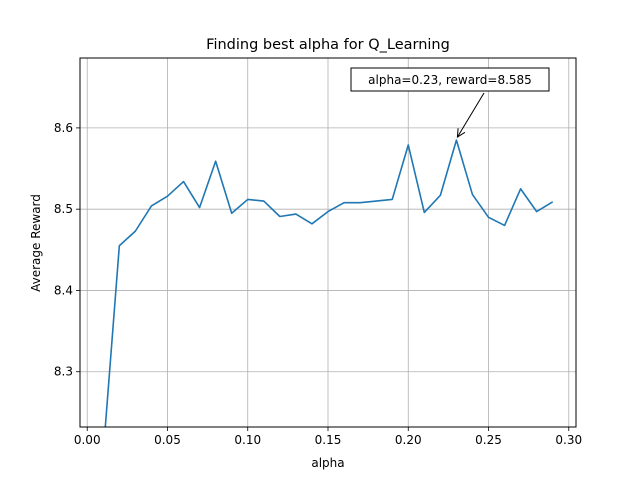 This screenshot has width=640, height=480. What do you see at coordinates (63, 128) in the screenshot?
I see `y-tick-label: 8.6` at bounding box center [63, 128].